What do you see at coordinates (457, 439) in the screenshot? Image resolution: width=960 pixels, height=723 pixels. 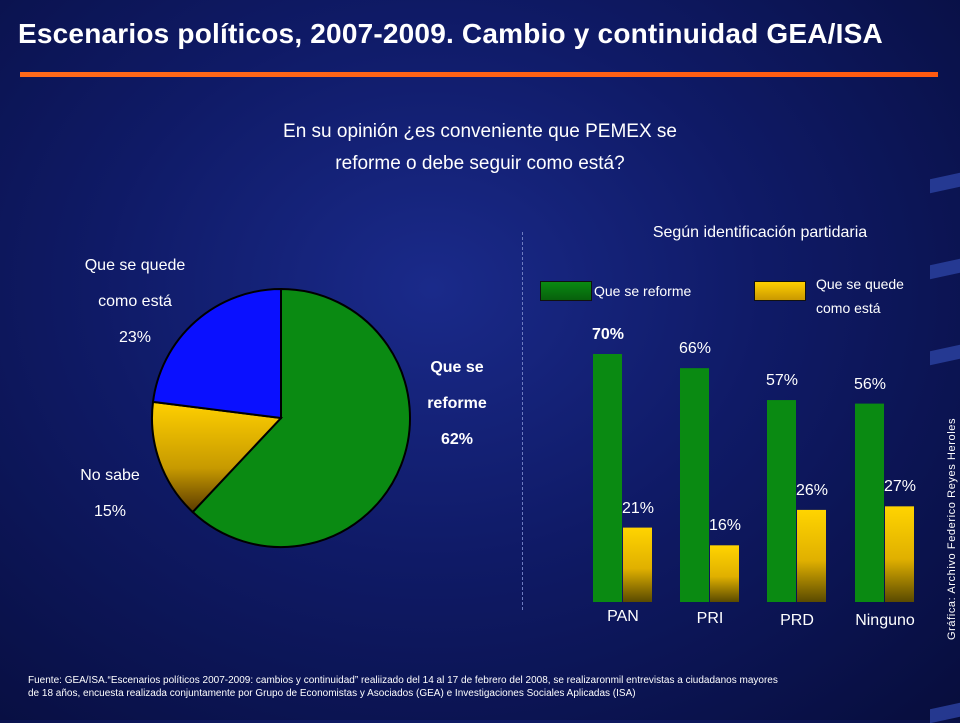 I see `pie-label-reforme-value: 62%` at bounding box center [457, 439].